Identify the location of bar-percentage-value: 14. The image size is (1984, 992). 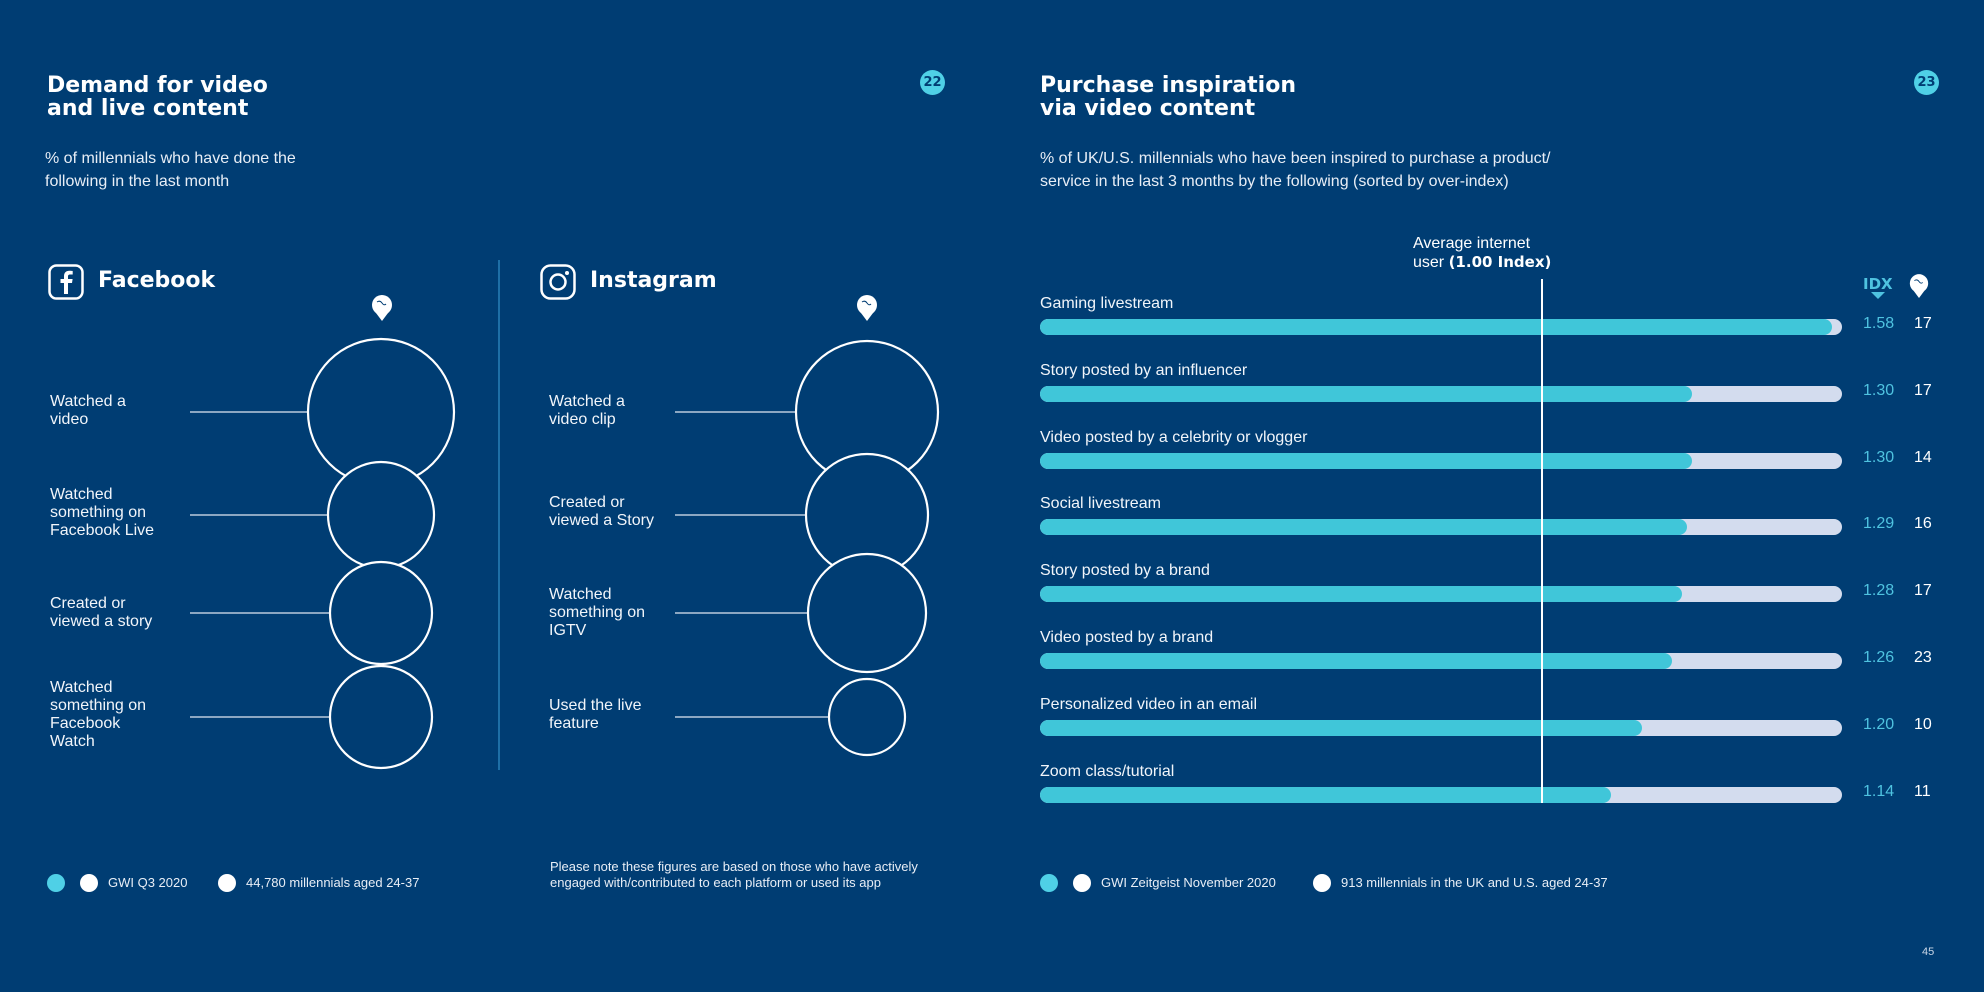
(1923, 457).